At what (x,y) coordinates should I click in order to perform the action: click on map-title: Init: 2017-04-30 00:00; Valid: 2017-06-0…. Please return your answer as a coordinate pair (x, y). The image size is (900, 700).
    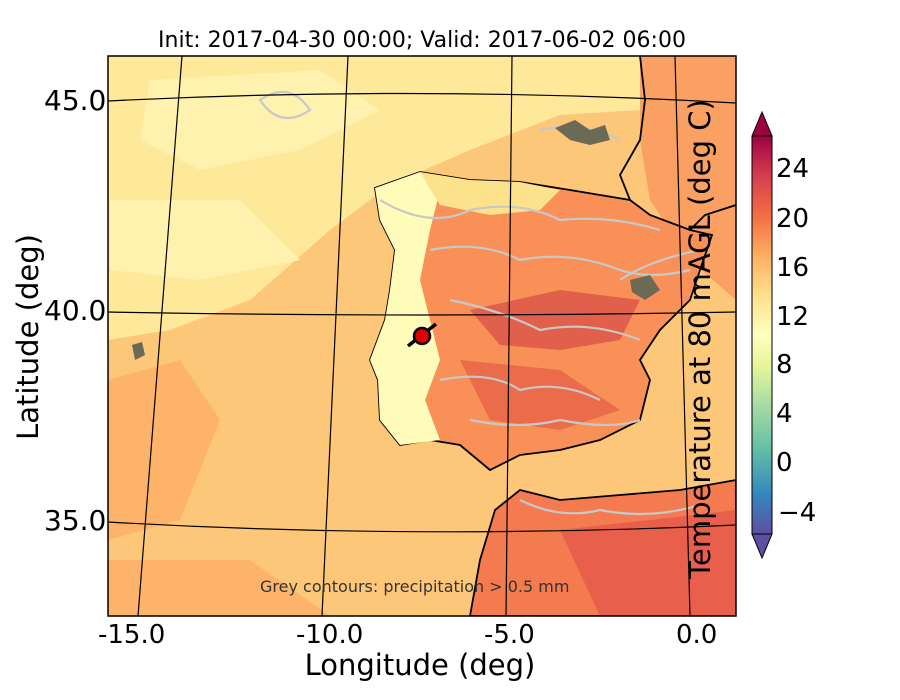
    Looking at the image, I should click on (422, 40).